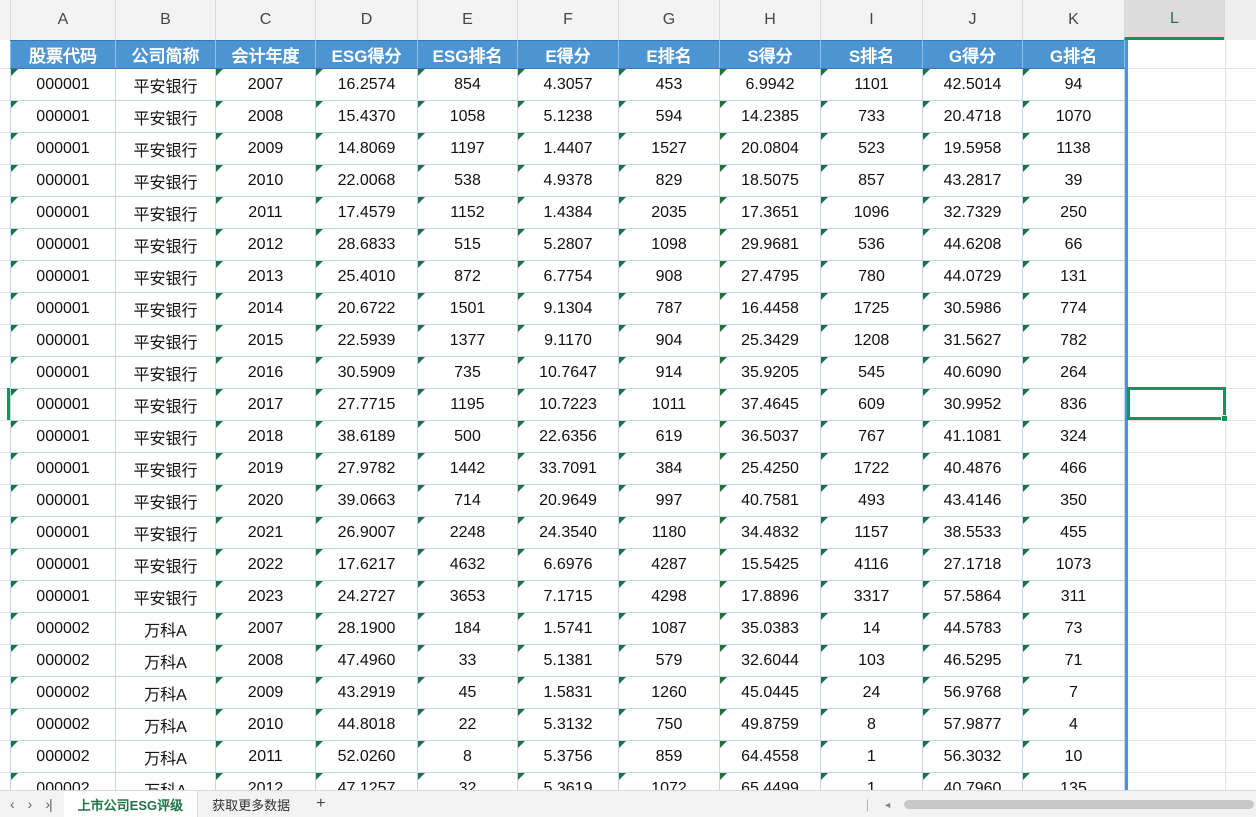 This screenshot has height=817, width=1256. I want to click on cell: 2248, so click(467, 532).